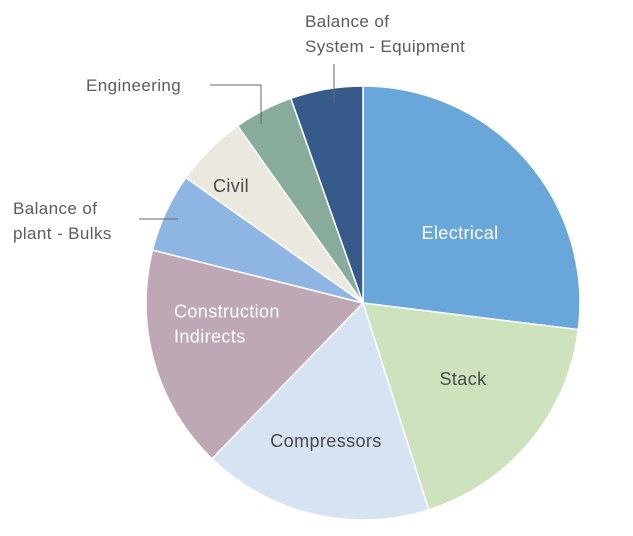 The height and width of the screenshot is (536, 633). Describe the element at coordinates (231, 186) in the screenshot. I see `slice-label-civil: Civil` at that location.